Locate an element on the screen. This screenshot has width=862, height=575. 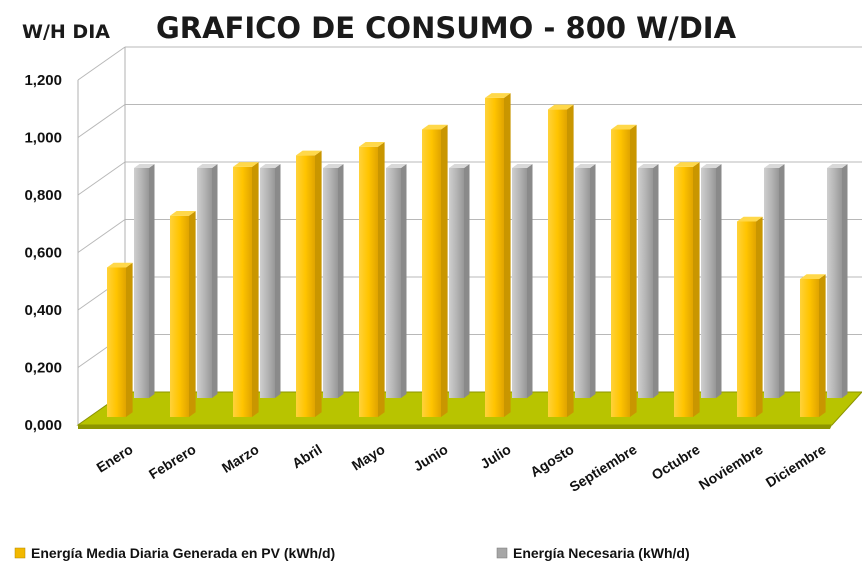
bar-required-8-top is located at coordinates (648, 166).